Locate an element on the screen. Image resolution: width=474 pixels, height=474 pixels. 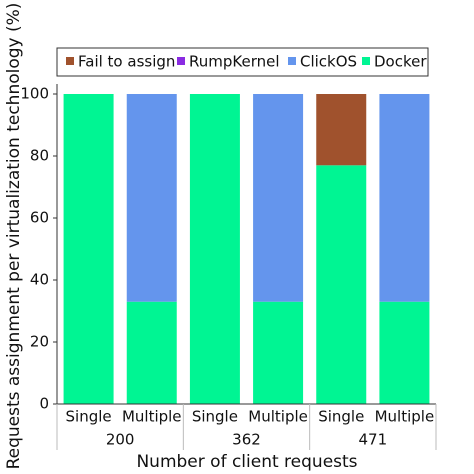
legend-label: Docker is located at coordinates (400, 62).